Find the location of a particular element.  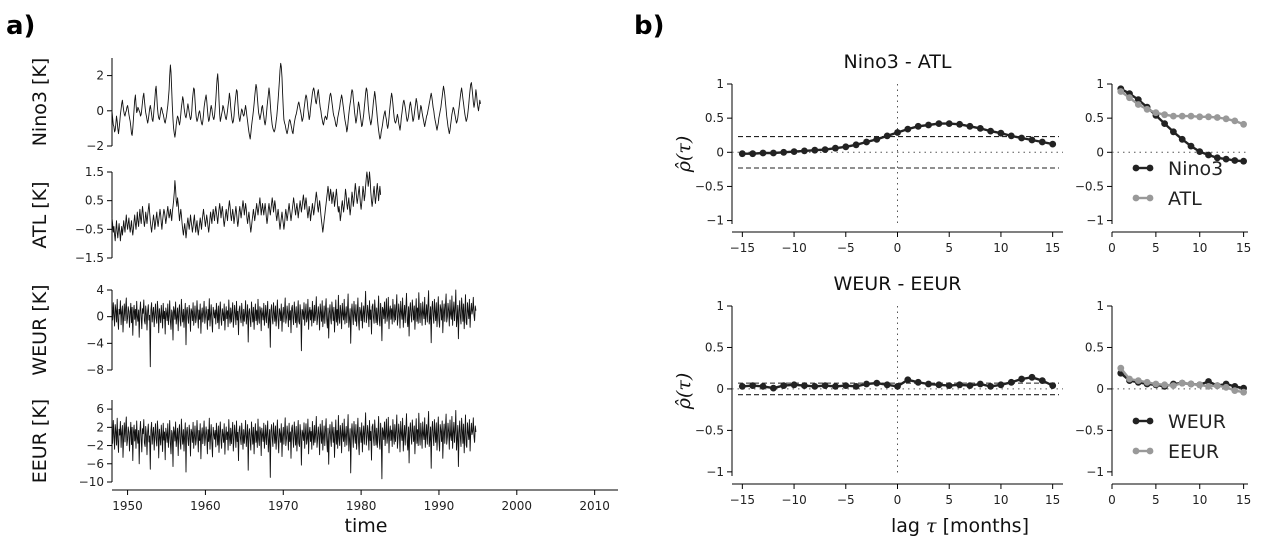

panel-b-xlabel: lag τ [months] is located at coordinates (960, 526).